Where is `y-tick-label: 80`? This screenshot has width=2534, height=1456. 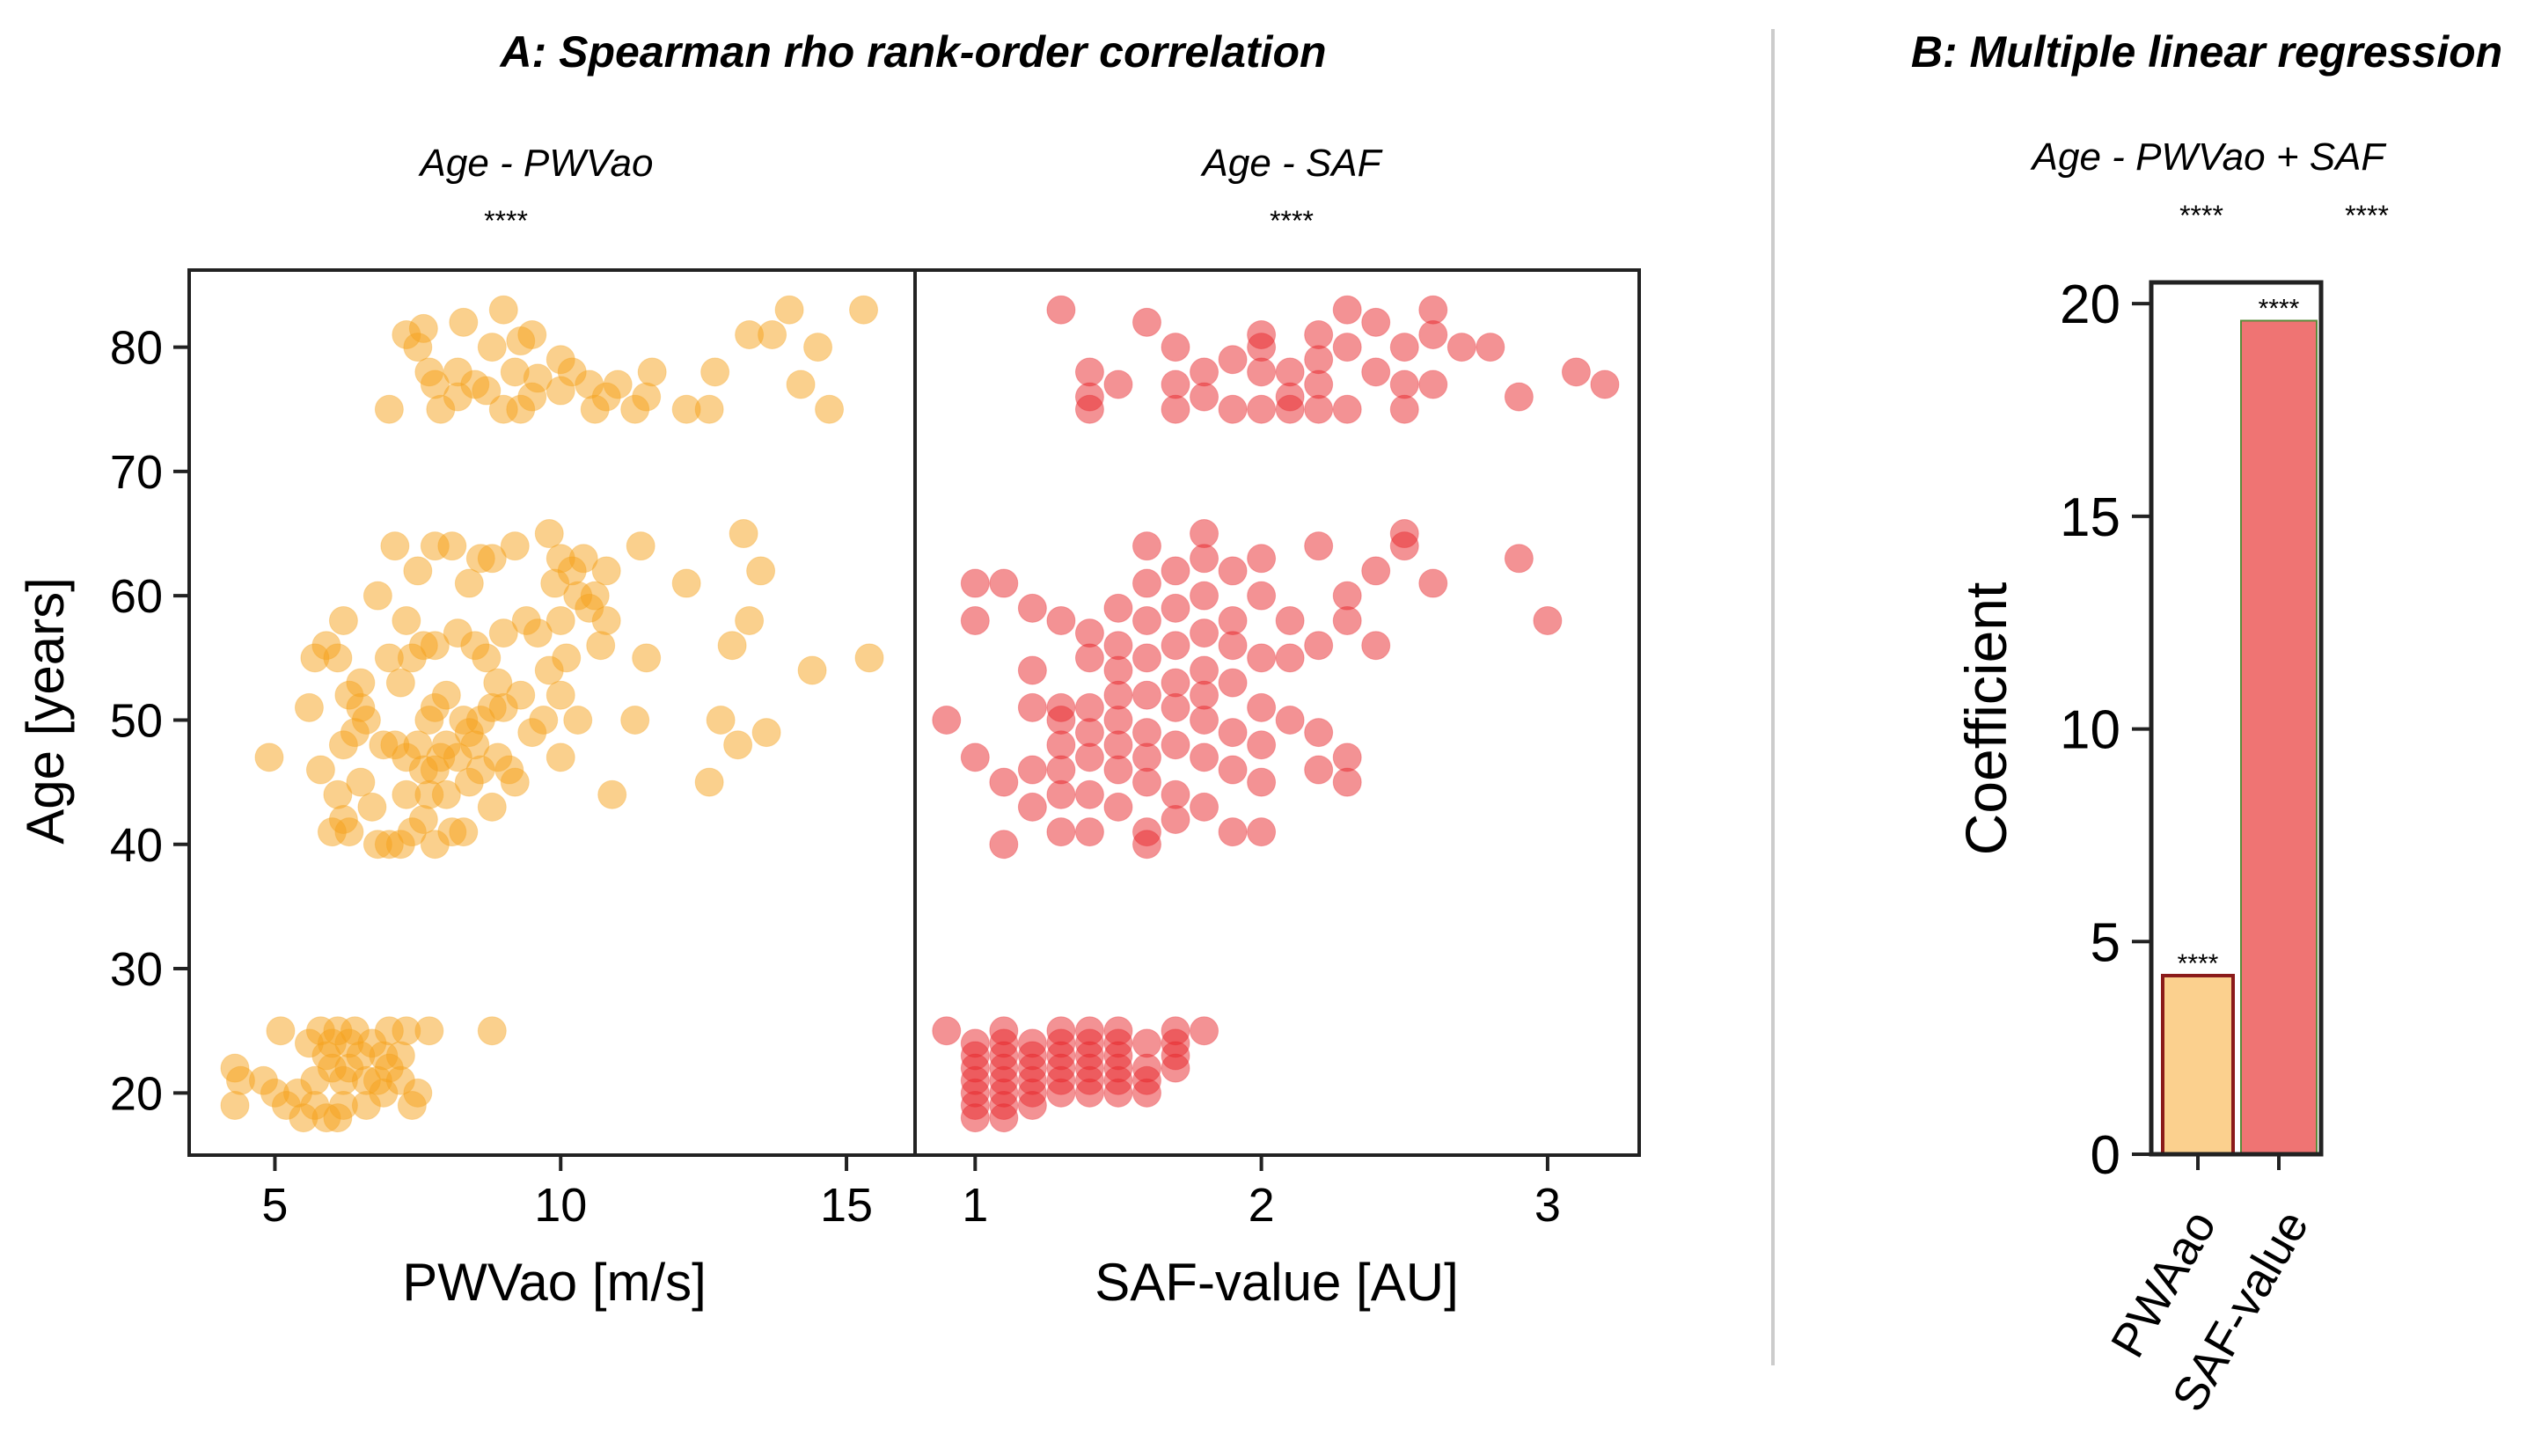 y-tick-label: 80 is located at coordinates (136, 348).